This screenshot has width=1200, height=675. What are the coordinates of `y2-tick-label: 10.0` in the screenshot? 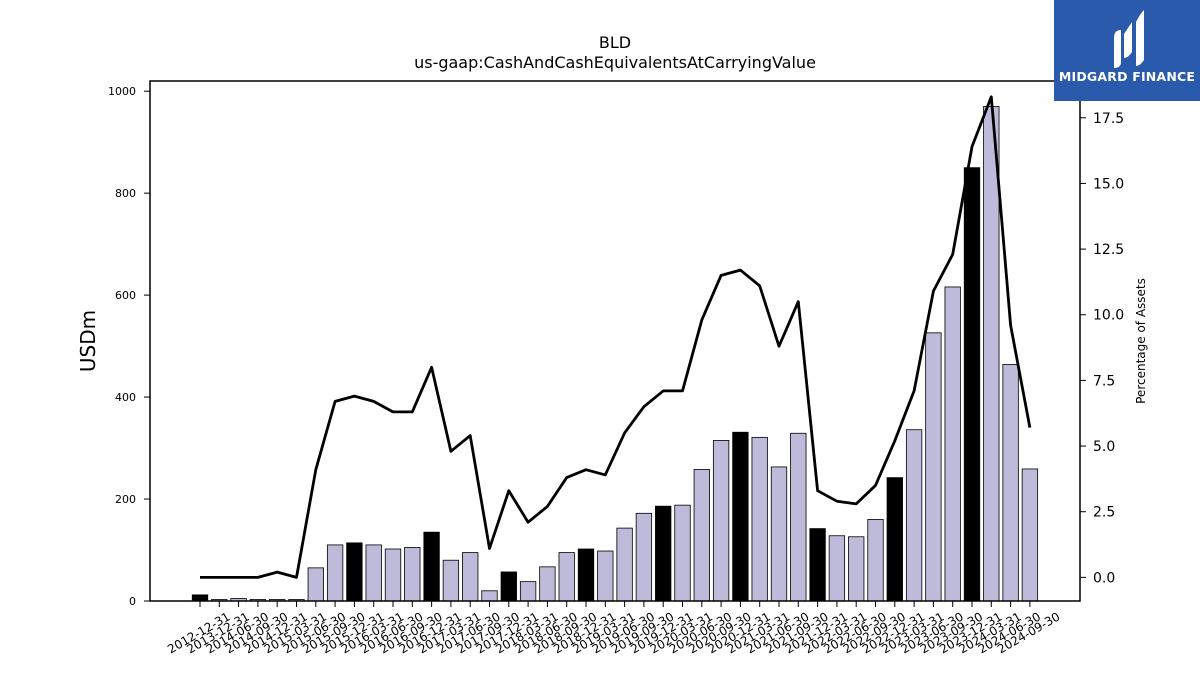 It's located at (1108, 316).